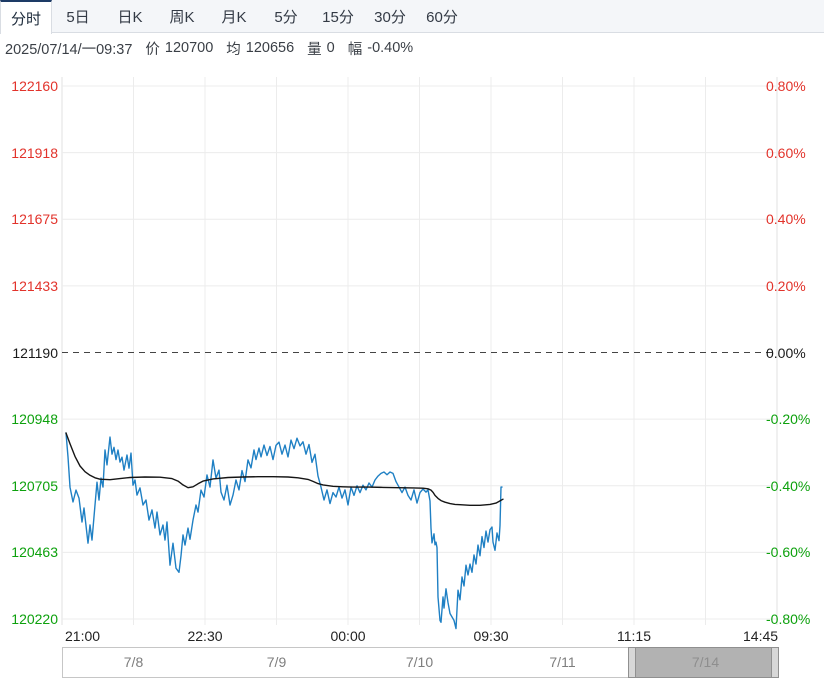  I want to click on tab-monthly-k: 月K, so click(234, 17).